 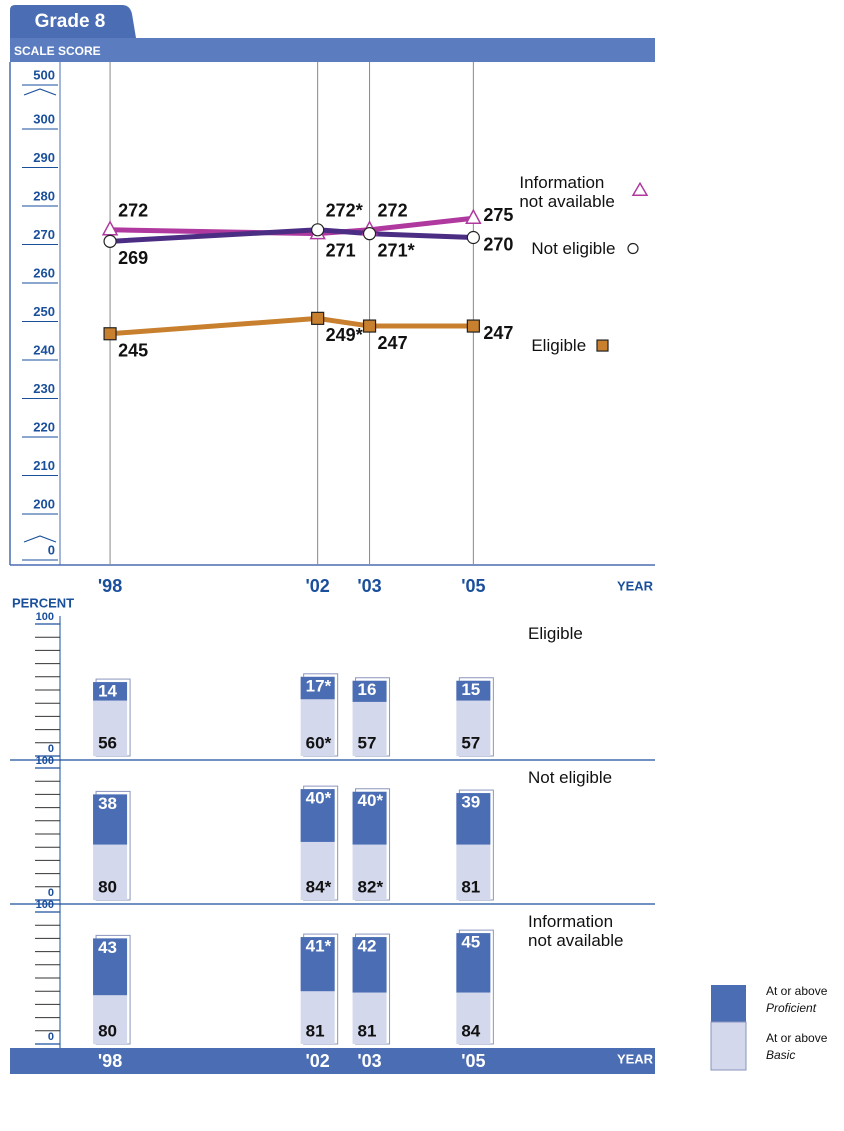 I want to click on data-label: 84*, so click(x=319, y=886).